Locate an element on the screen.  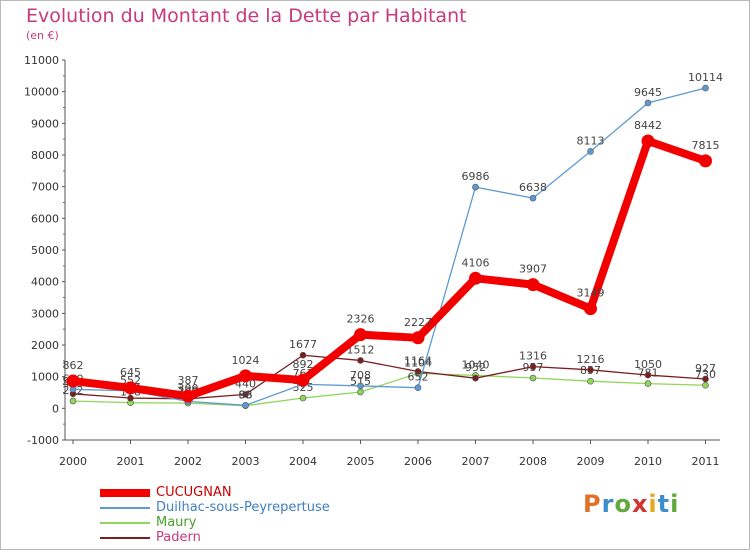
logo-letter: r is located at coordinates (608, 504).